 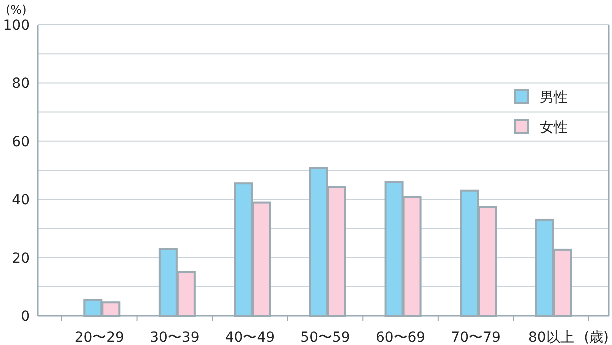 What do you see at coordinates (325, 337) in the screenshot?
I see `x-tick-label: 50〜59` at bounding box center [325, 337].